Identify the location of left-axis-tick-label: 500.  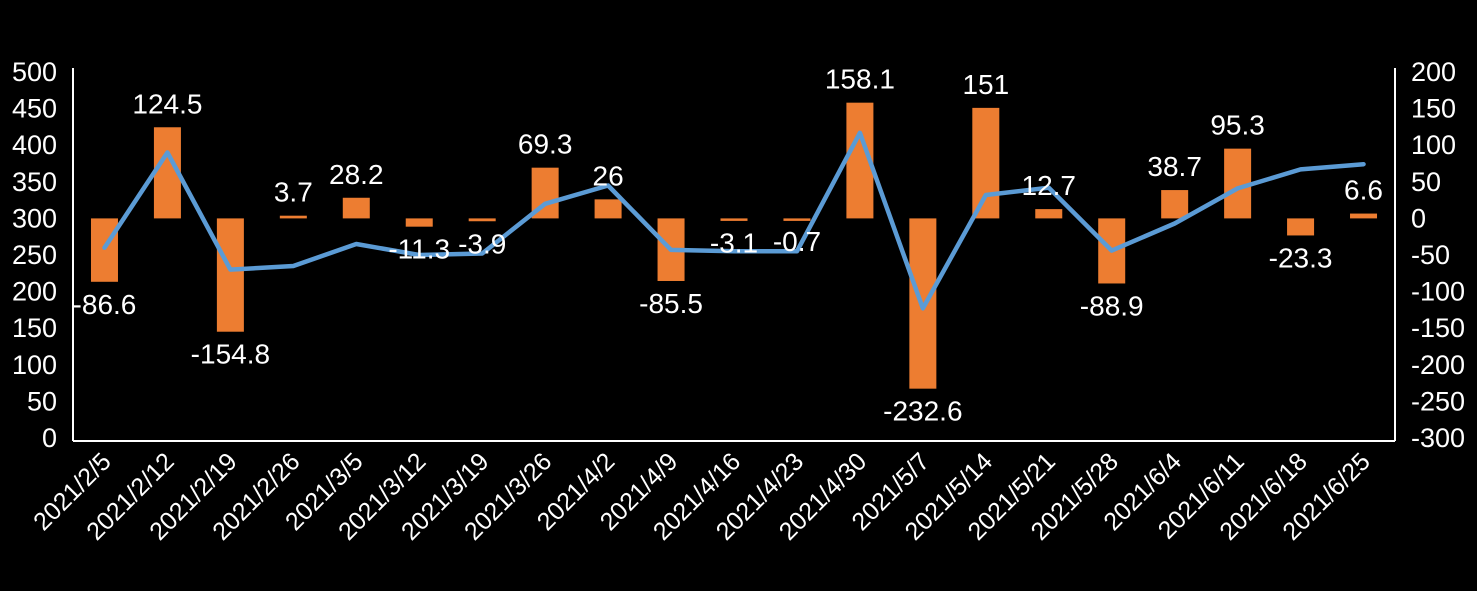
(34, 72).